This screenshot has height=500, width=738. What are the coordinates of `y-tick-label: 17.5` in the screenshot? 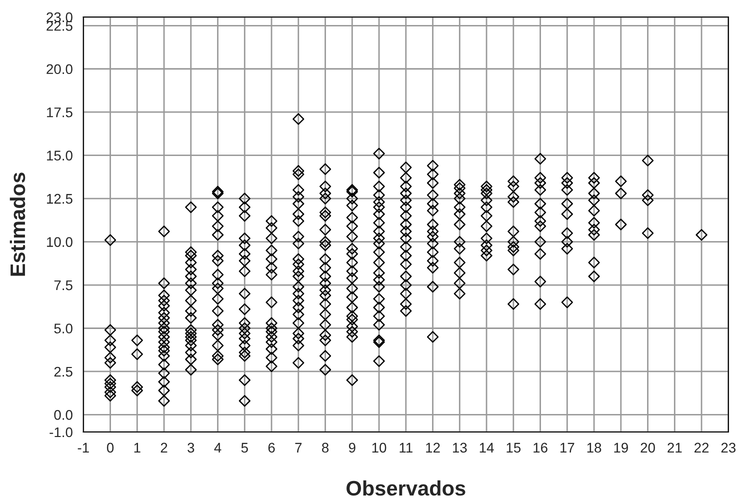 It's located at (59, 113).